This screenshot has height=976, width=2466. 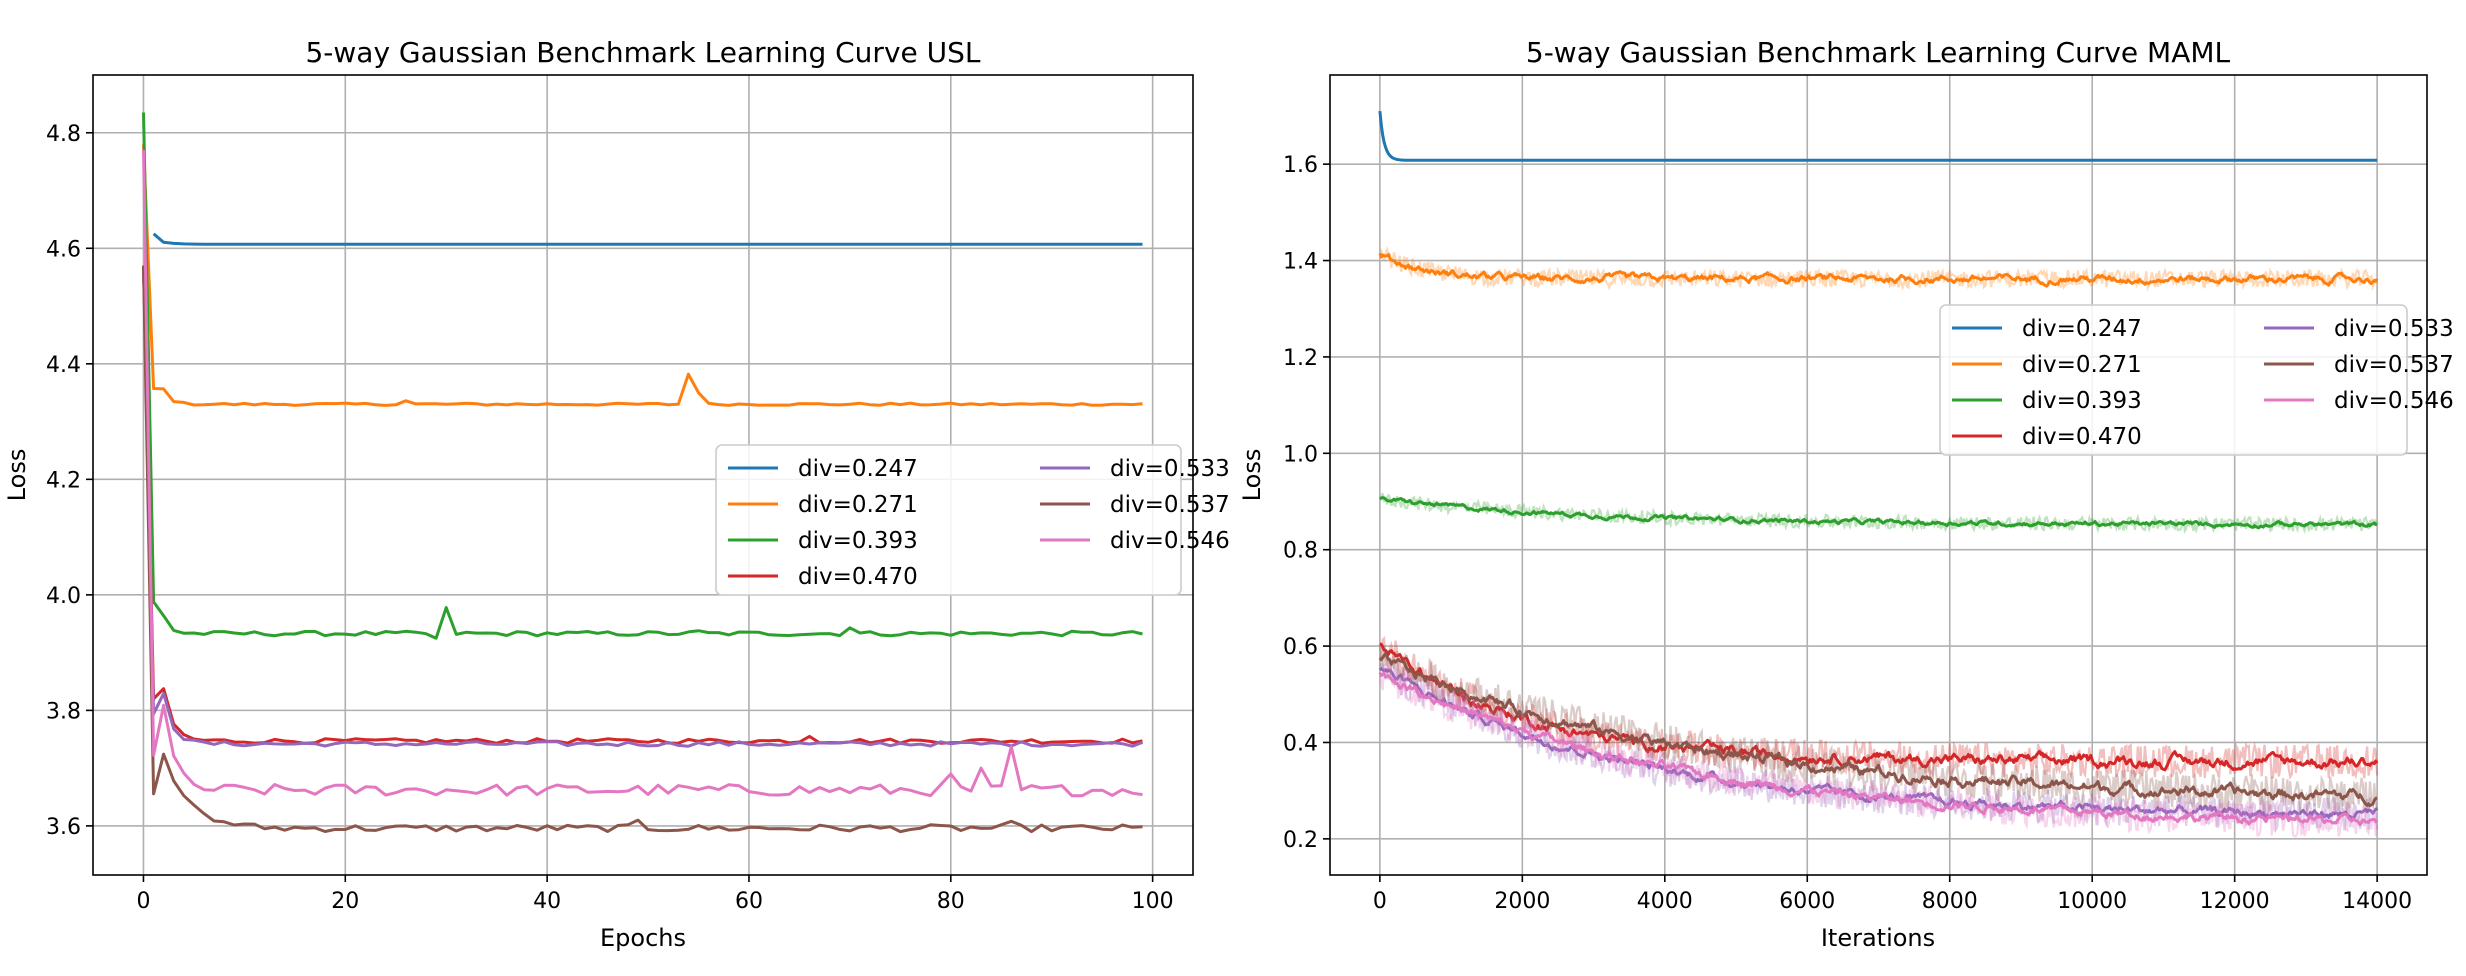 I want to click on maml-legend-label: div=0.533, so click(x=2394, y=329).